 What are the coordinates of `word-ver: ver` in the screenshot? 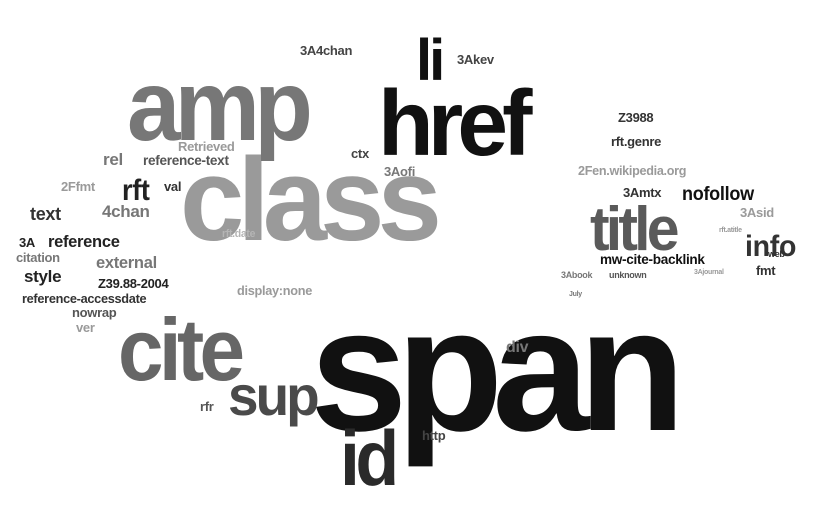 It's located at (85, 327).